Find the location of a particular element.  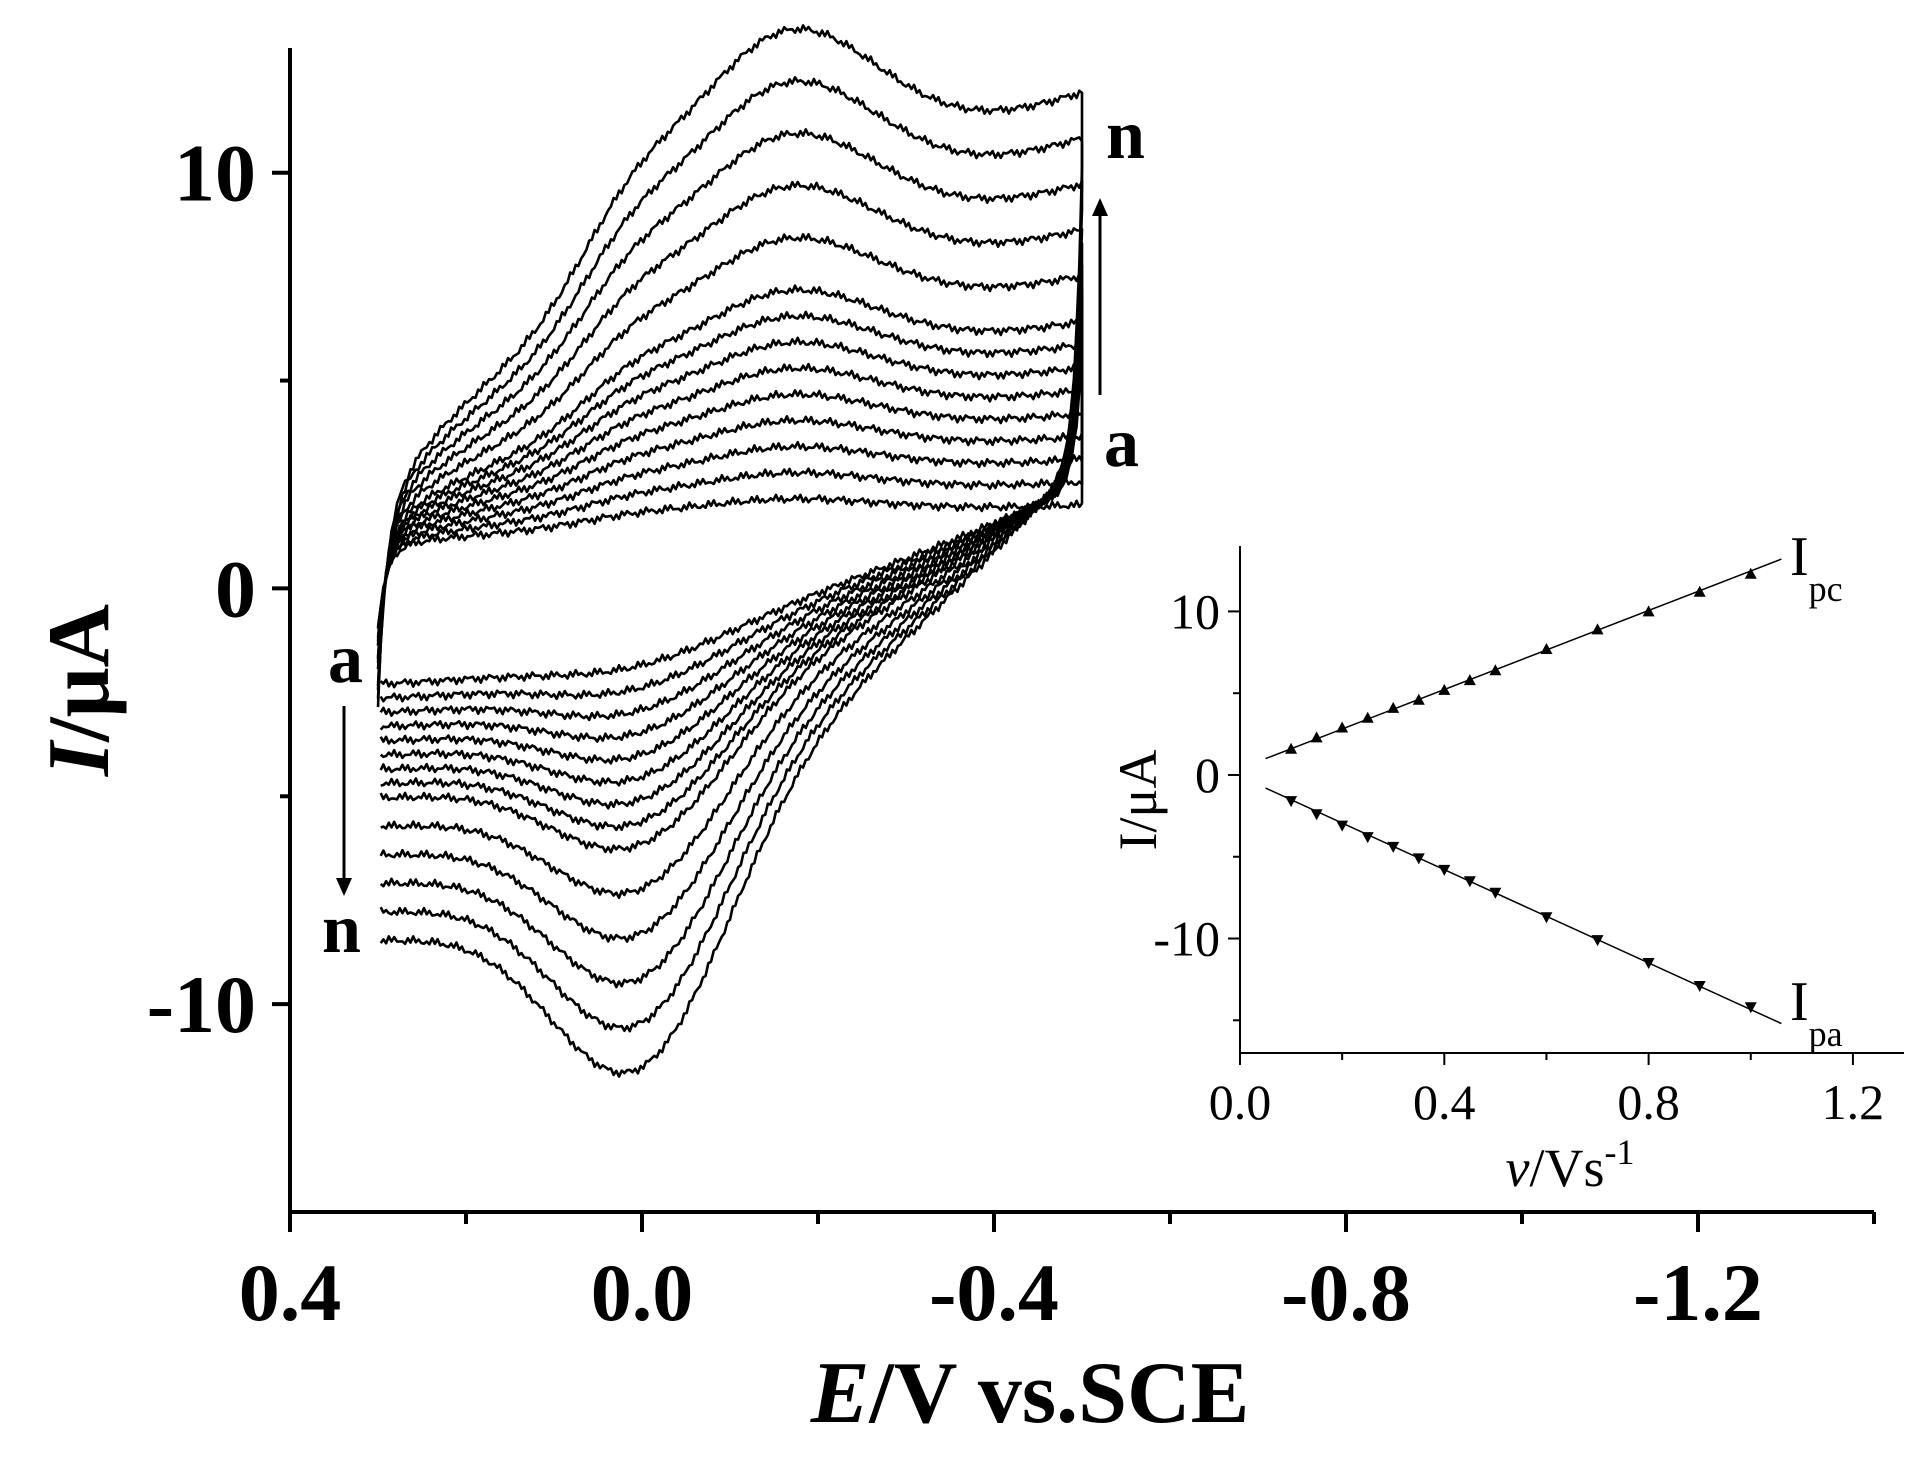

inset-y-tick-label: 10 is located at coordinates (1195, 611).